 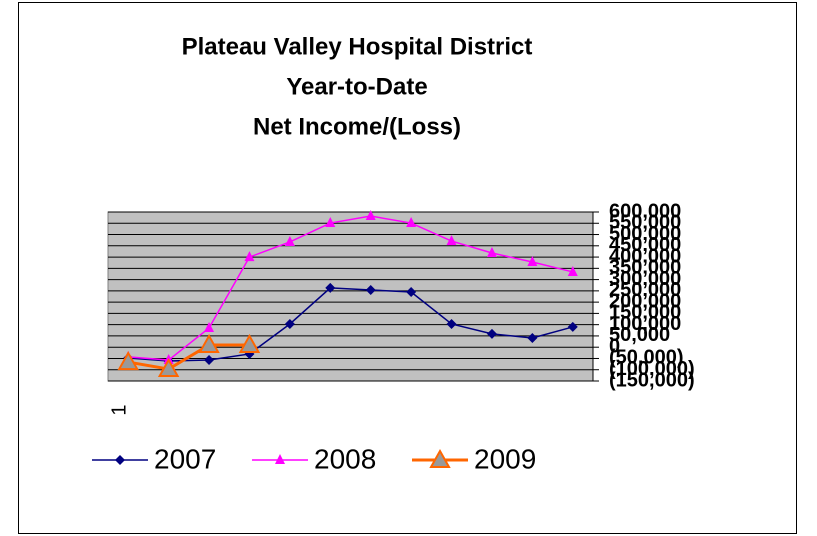 I want to click on chart-title: Net Income/(Loss), so click(x=357, y=126).